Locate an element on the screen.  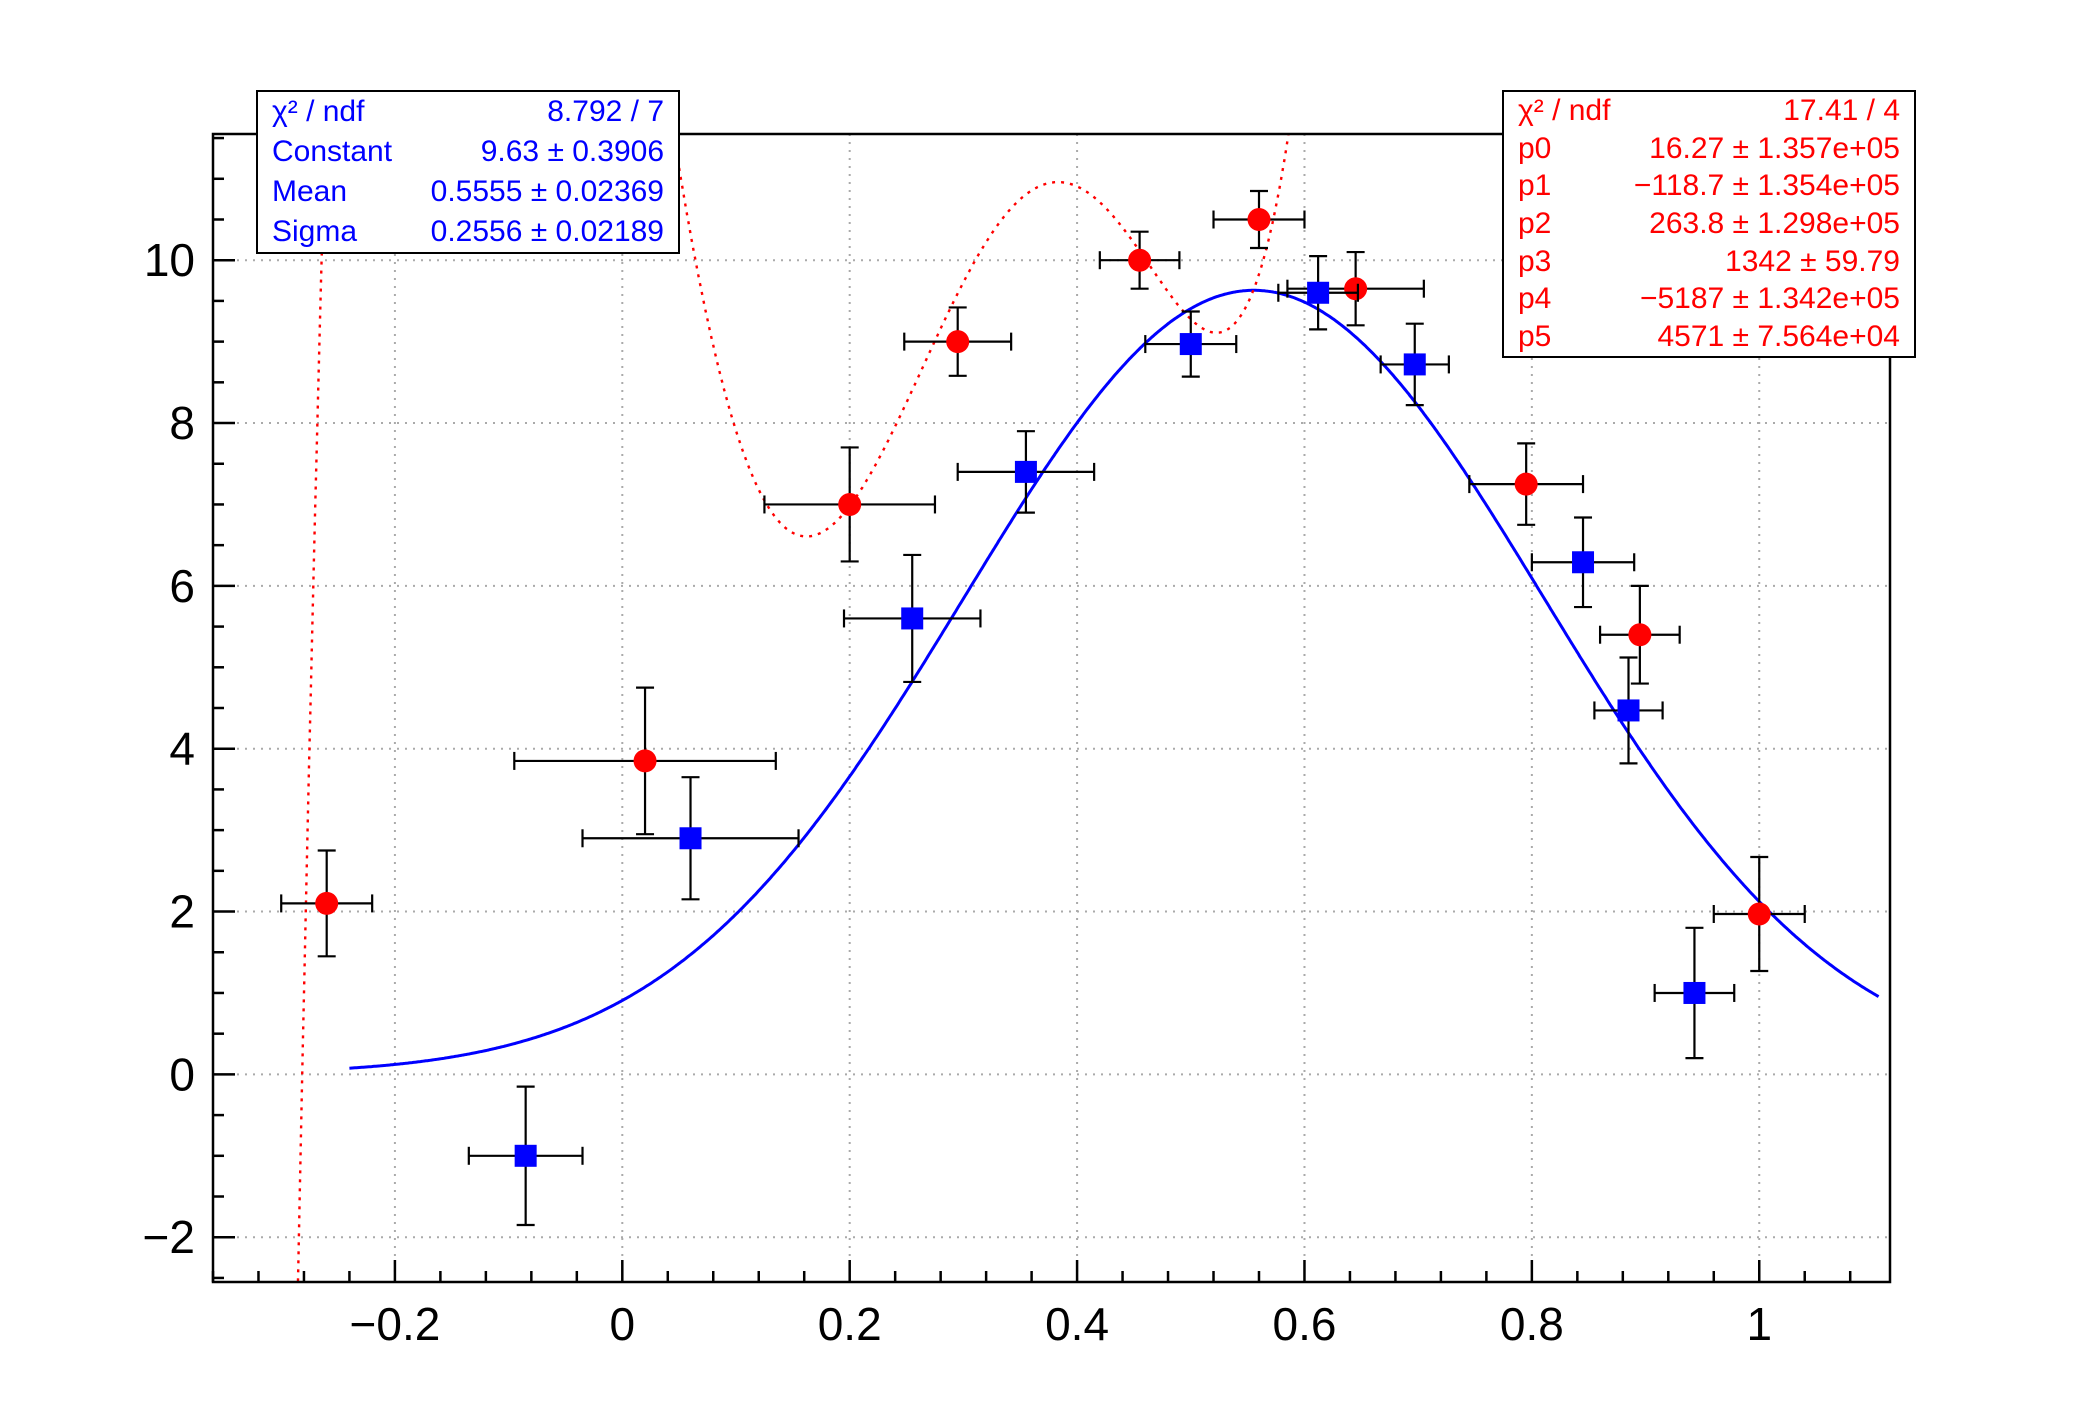
svg-text: 0.6 is located at coordinates (1304, 1324).